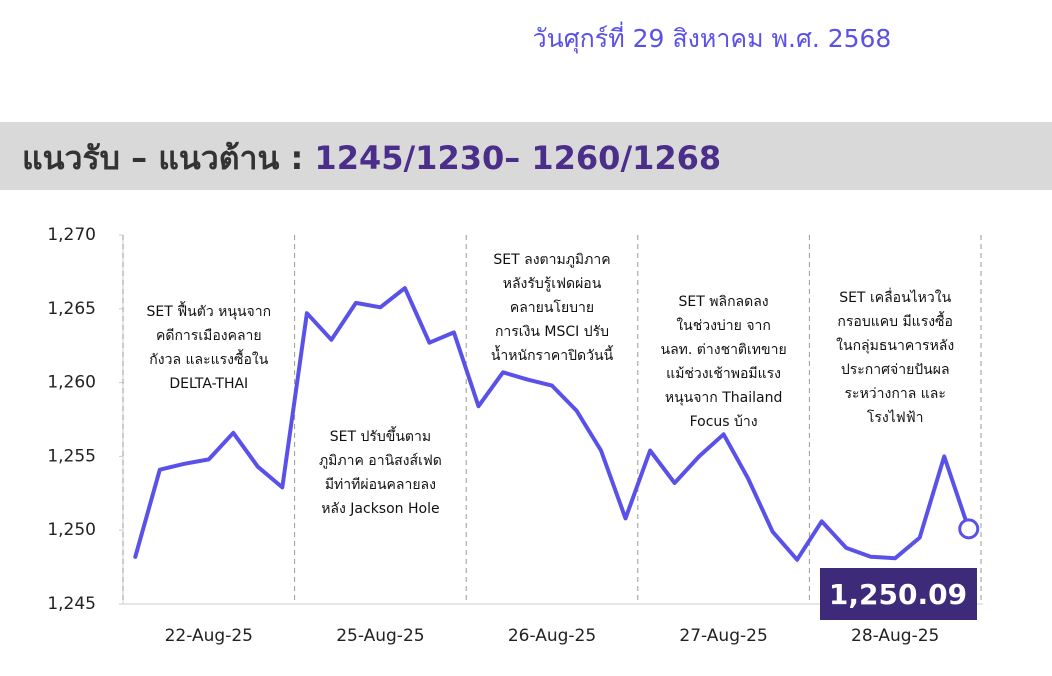 The width and height of the screenshot is (1052, 676). Describe the element at coordinates (552, 332) in the screenshot. I see `annotation: การเงิน MSCI ปรับ` at that location.